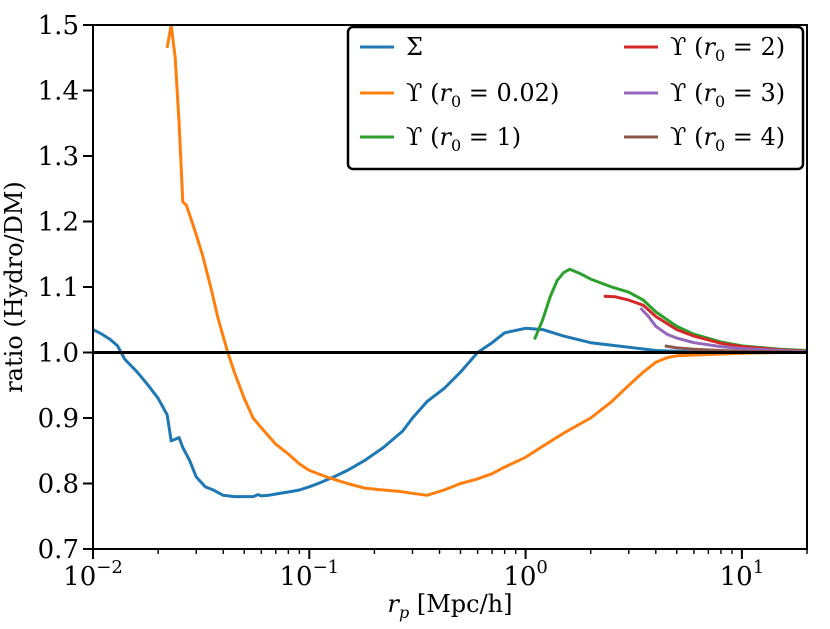 The width and height of the screenshot is (830, 629). Describe the element at coordinates (58, 354) in the screenshot. I see `y-tick-label: 1.0` at that location.